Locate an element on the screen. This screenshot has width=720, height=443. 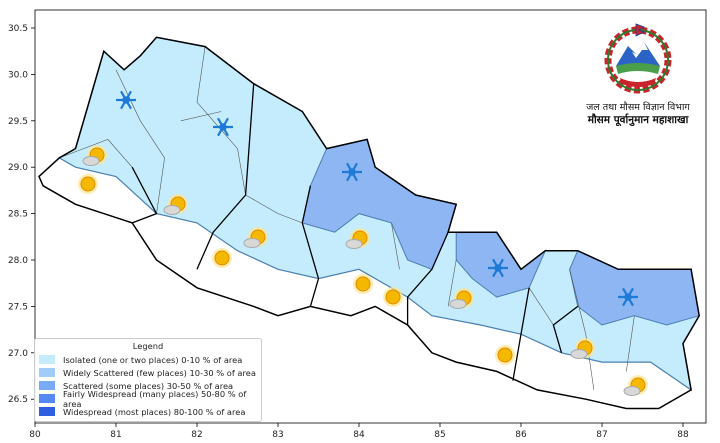
logo-division-name: मौसम पूर्वानुमान महाशाखा is located at coordinates (638, 120).